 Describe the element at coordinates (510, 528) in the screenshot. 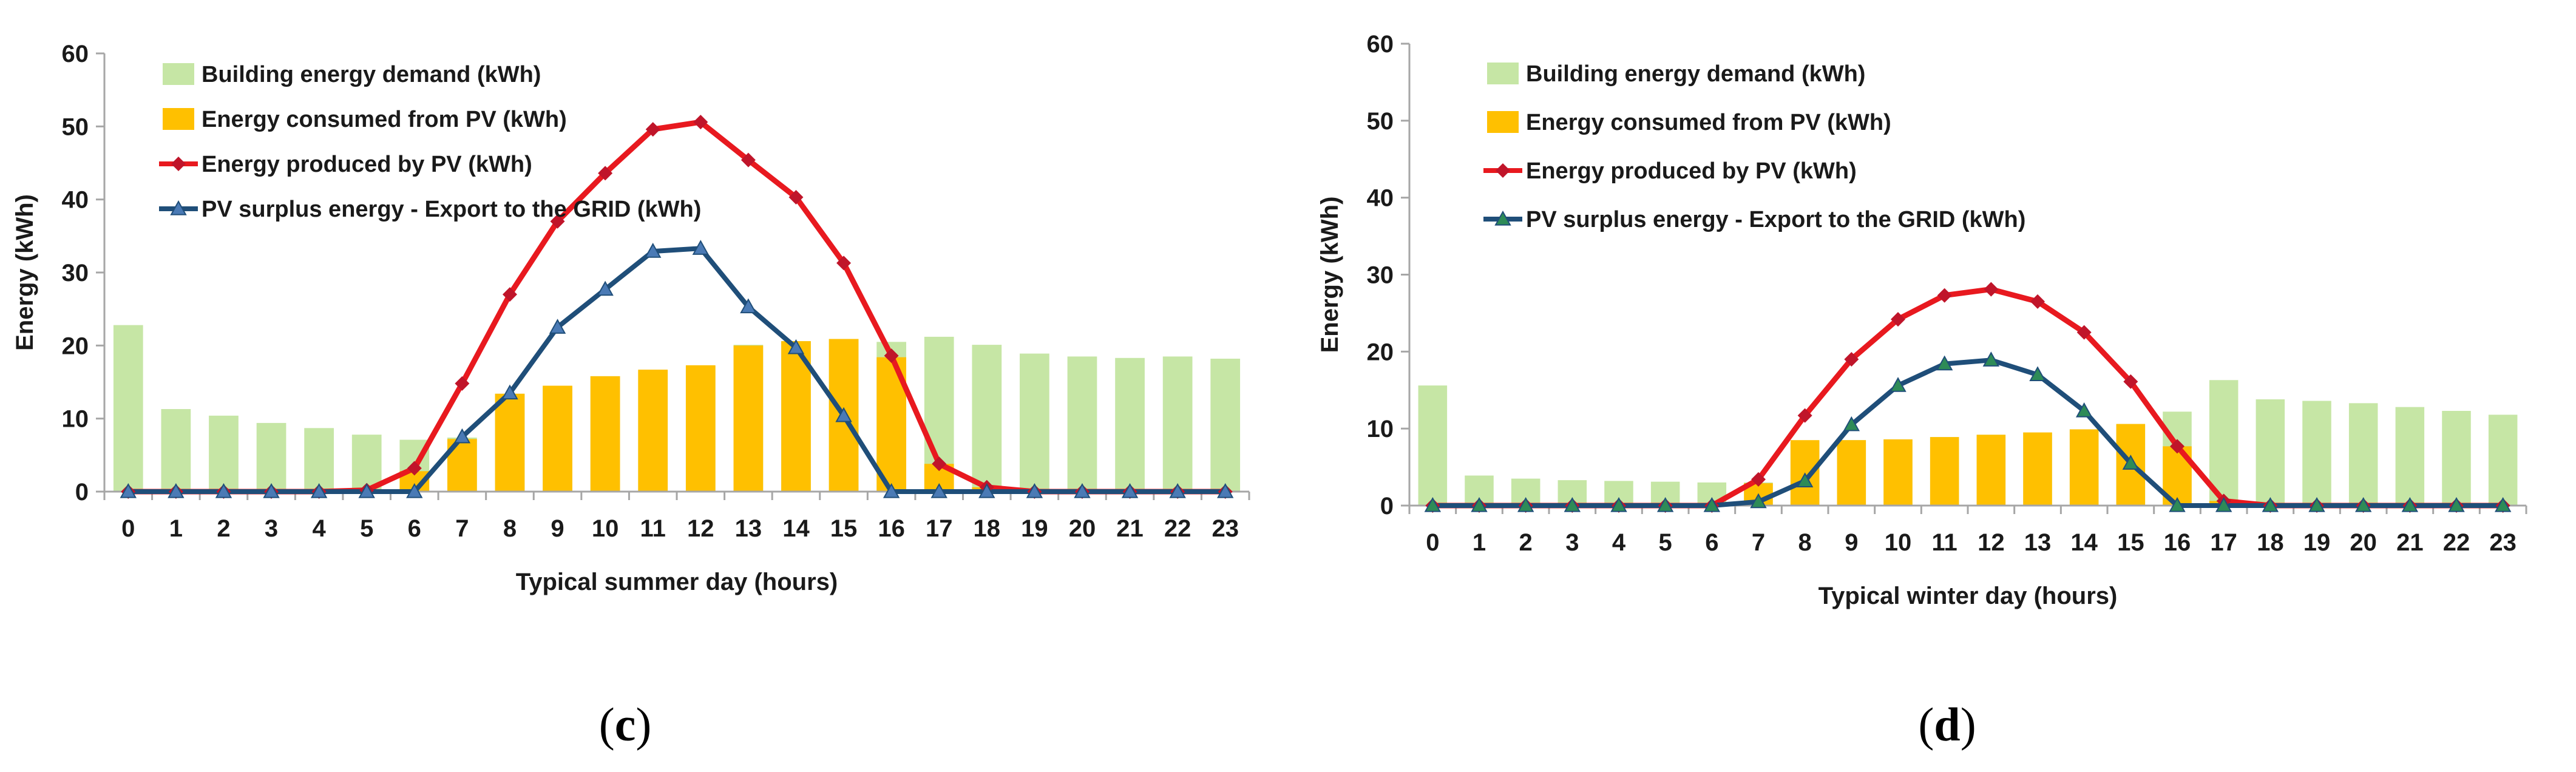

I see `x-tick-label: 8` at that location.